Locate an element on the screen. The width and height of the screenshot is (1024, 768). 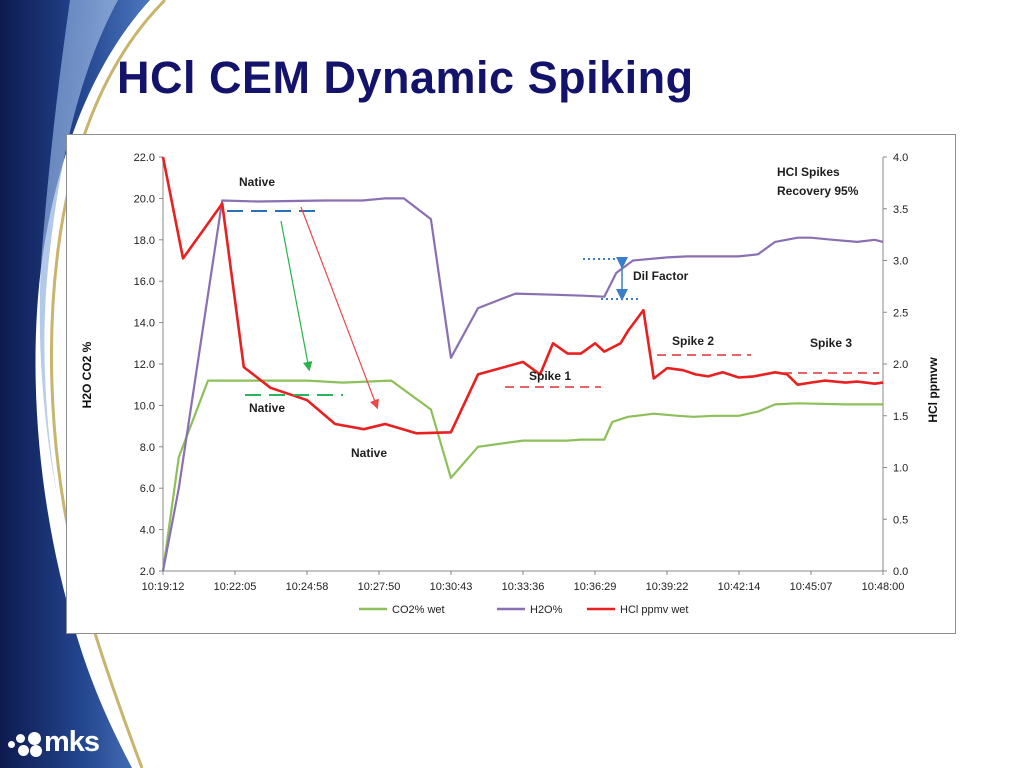
x-tick-label: 10:27:50 is located at coordinates (379, 587).